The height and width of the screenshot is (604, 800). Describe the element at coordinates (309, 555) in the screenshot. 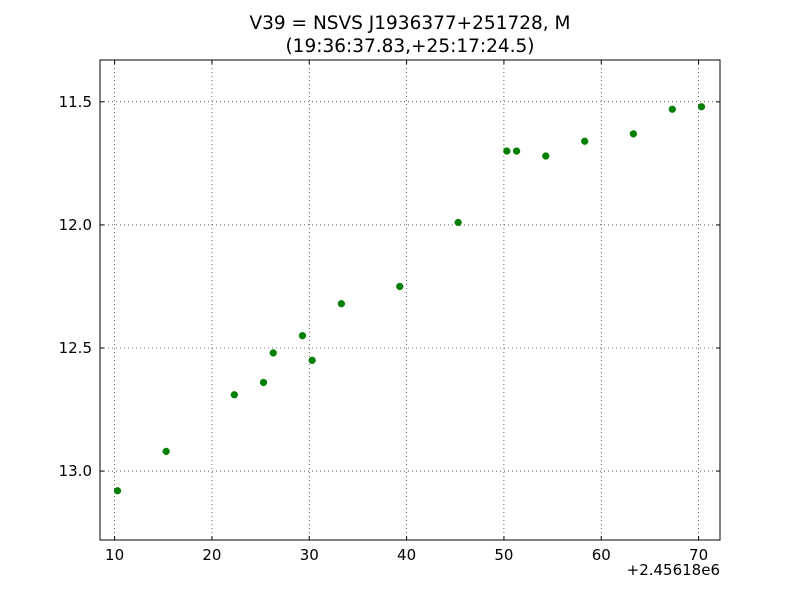

I see `x-tick-label: 30` at that location.